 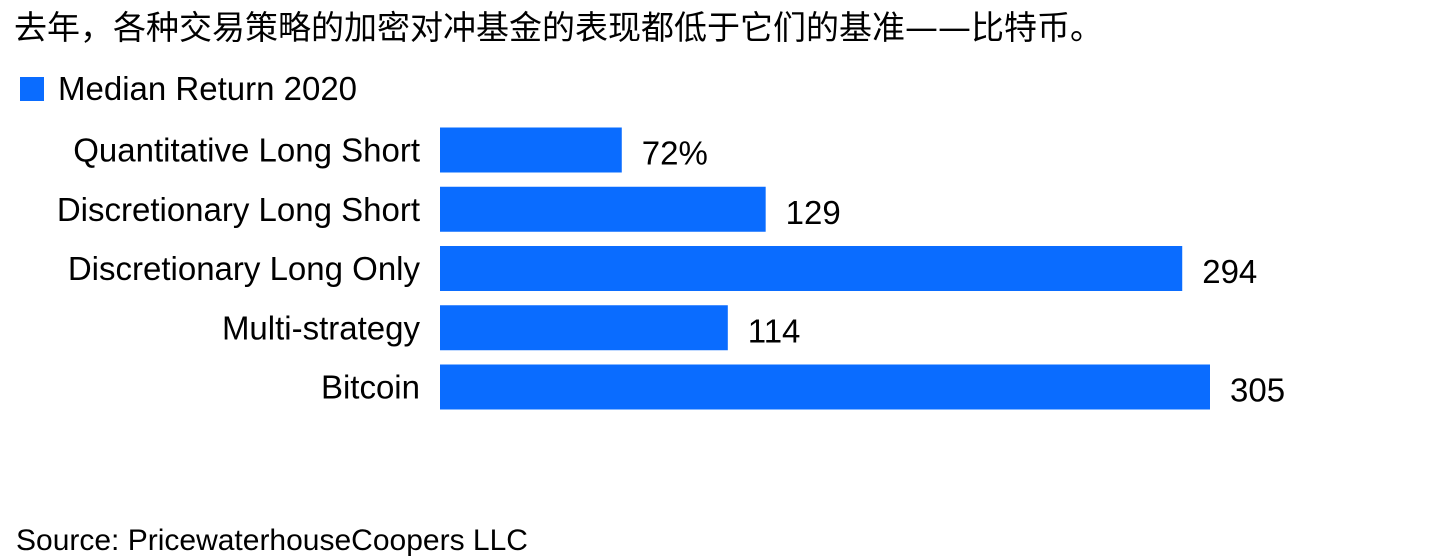 What do you see at coordinates (246, 150) in the screenshot?
I see `category-label-0: Quantitative Long Short` at bounding box center [246, 150].